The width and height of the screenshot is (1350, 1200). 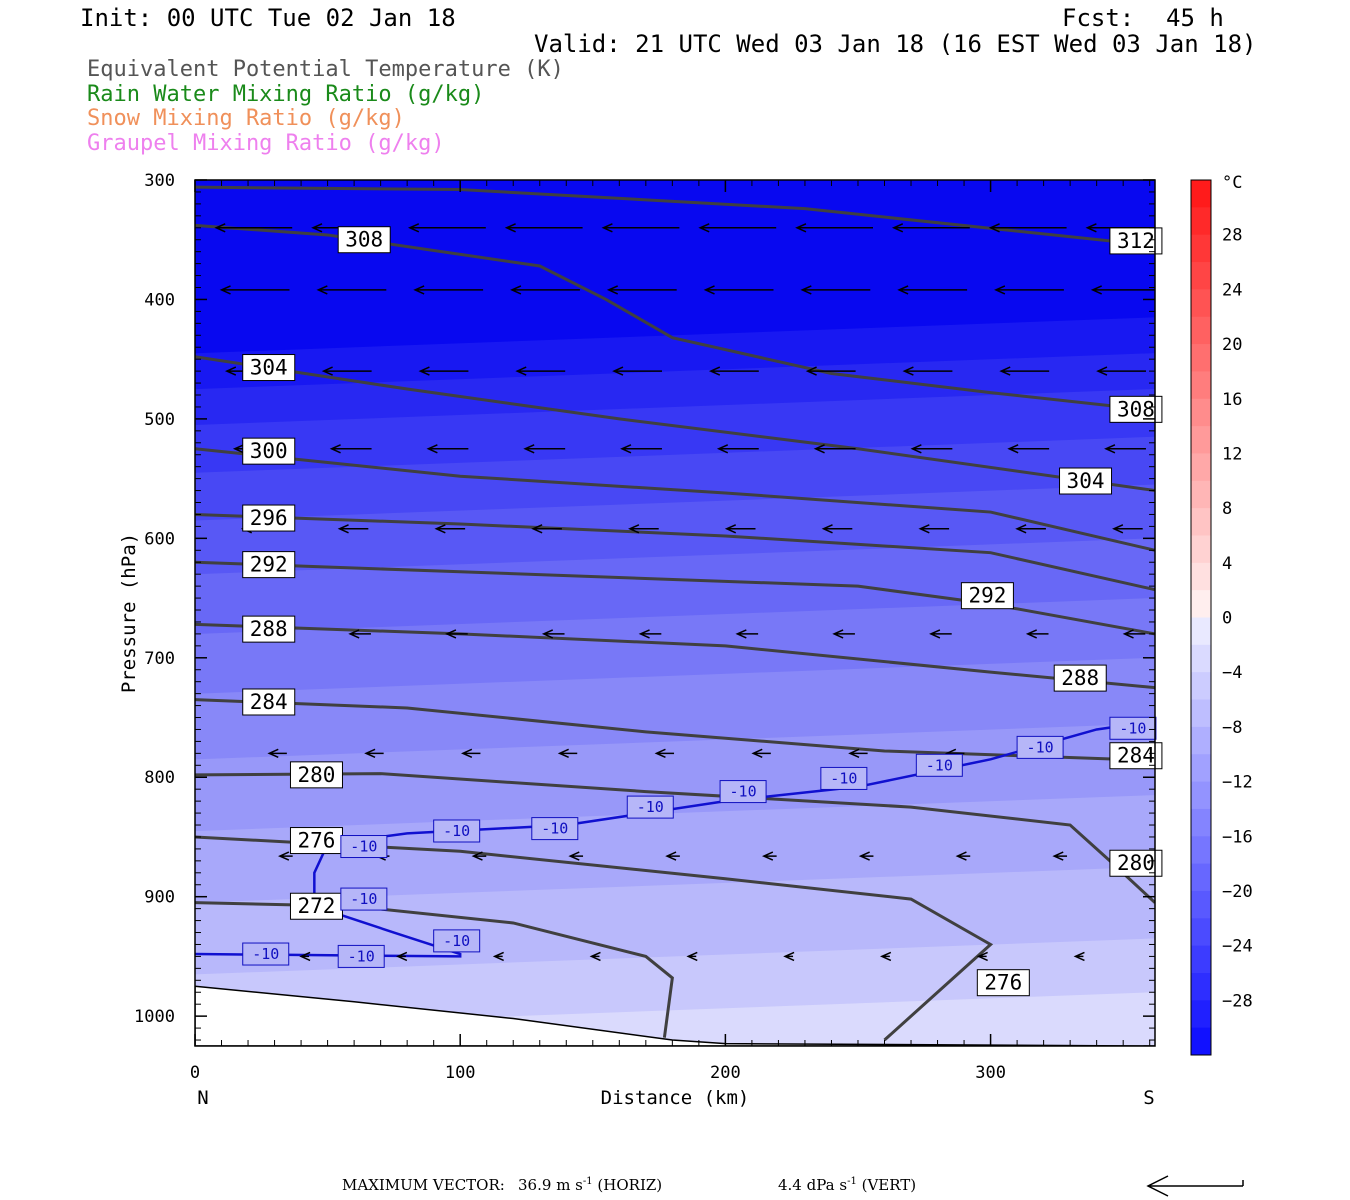 I want to click on colorbar-tick-label: −28, so click(x=1237, y=1001).